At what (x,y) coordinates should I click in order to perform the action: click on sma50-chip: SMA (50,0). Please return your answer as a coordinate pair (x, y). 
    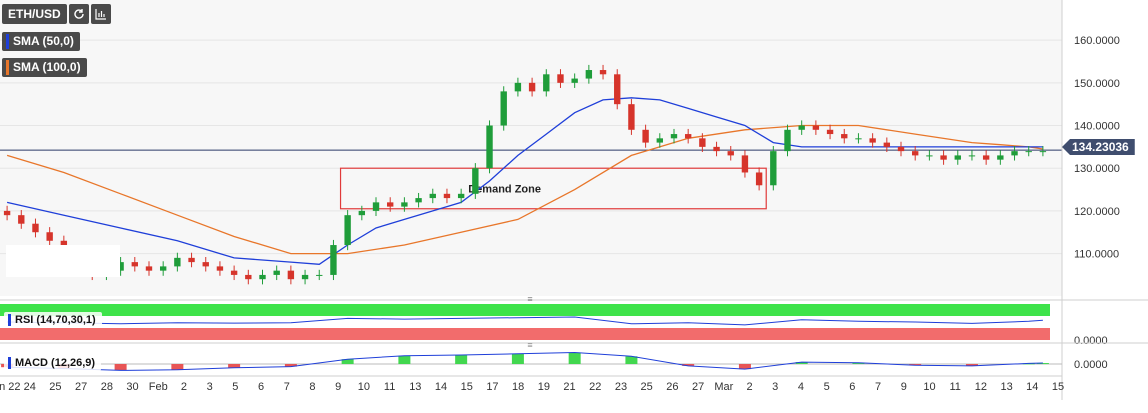
    Looking at the image, I should click on (41, 41).